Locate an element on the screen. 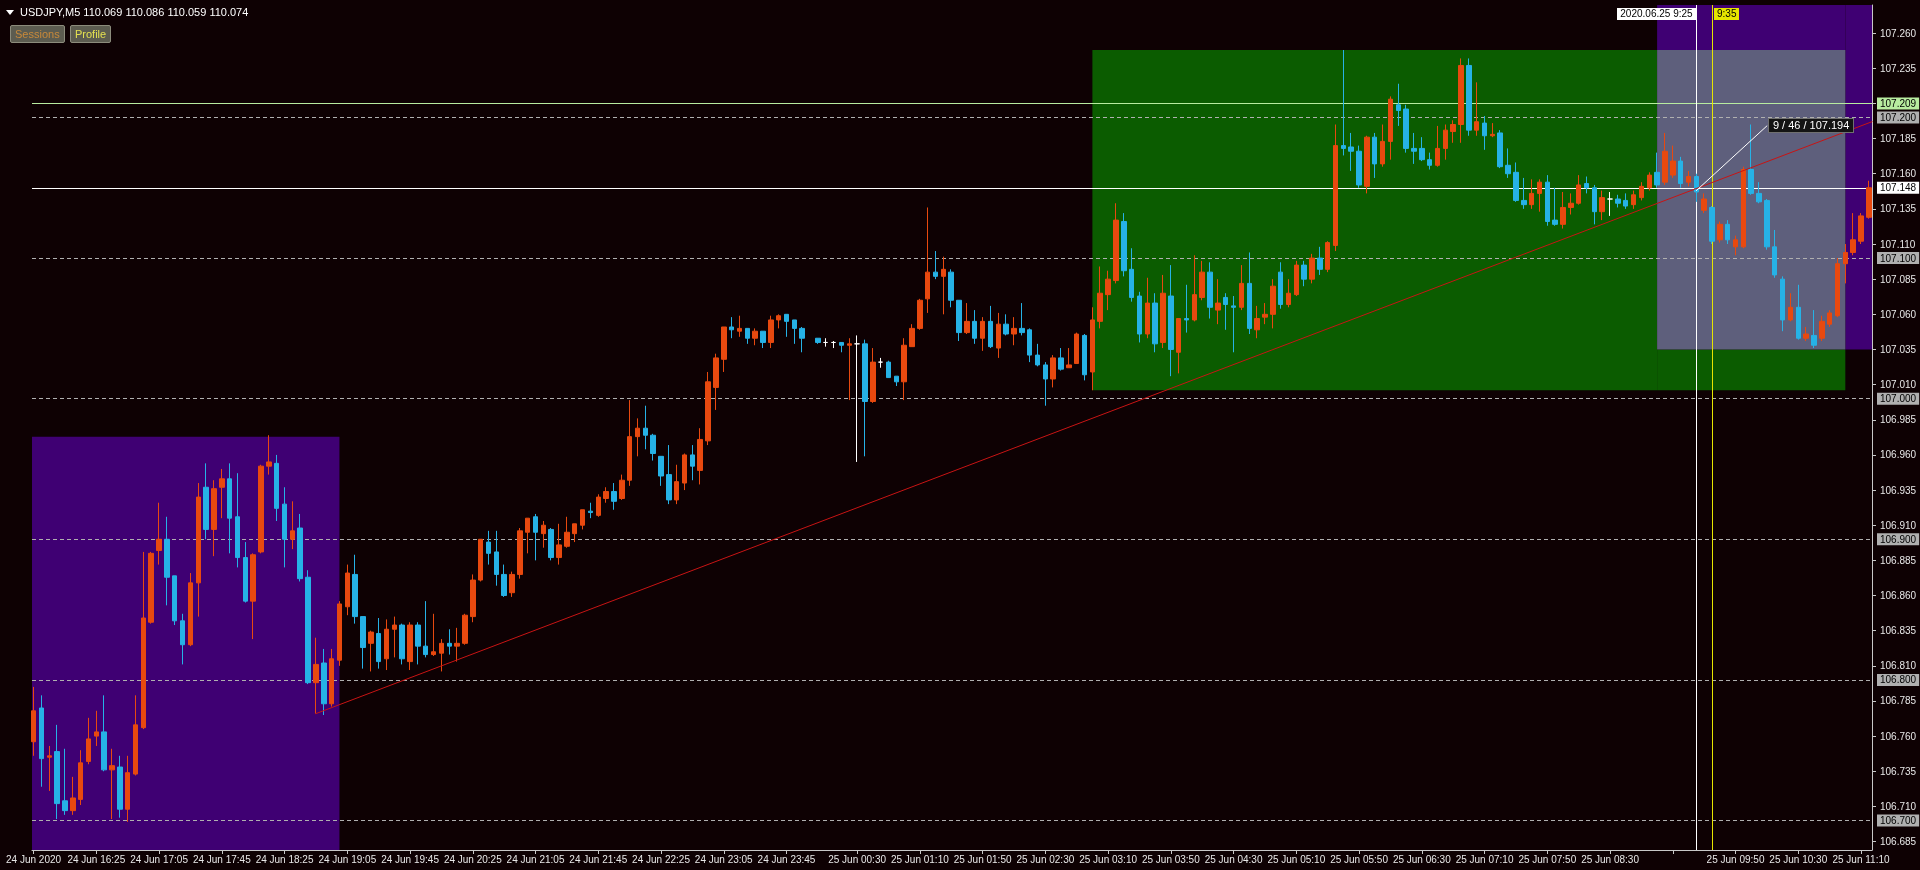 Image resolution: width=1920 pixels, height=870 pixels. x-tick-label: 24 Jun 17:05 is located at coordinates (159, 859).